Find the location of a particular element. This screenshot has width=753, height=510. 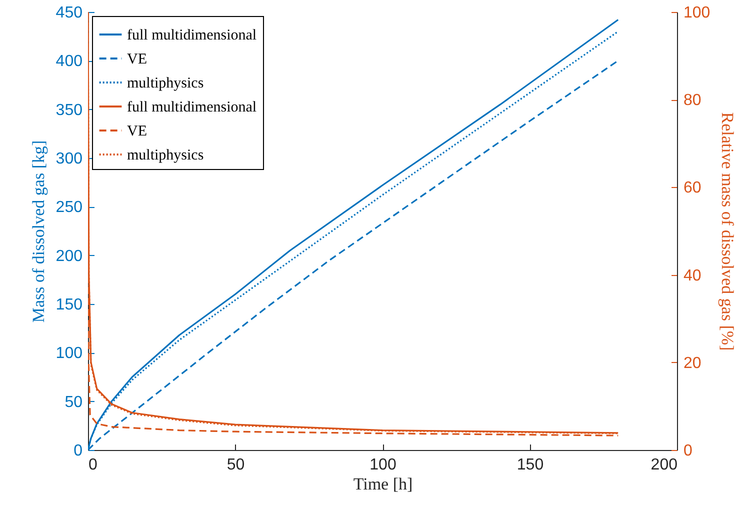

x-axis-title: Time [h] is located at coordinates (383, 484).